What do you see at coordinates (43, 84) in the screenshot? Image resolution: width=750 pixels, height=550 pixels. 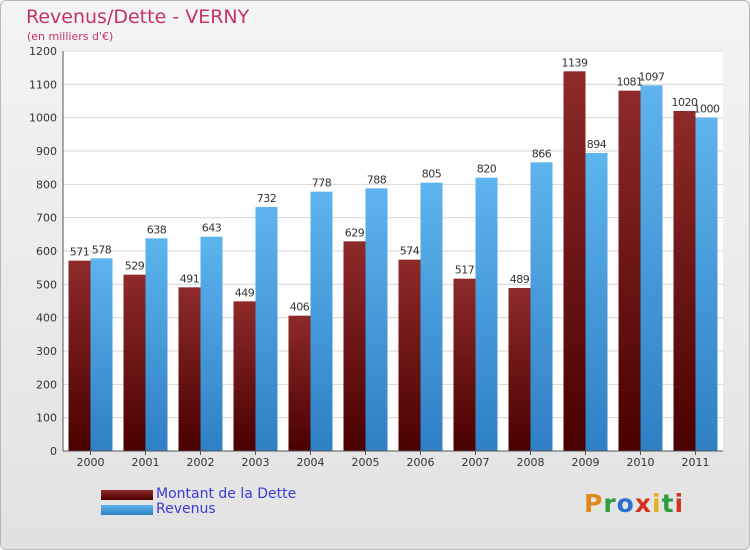 I see `y-tick-label: 1100` at bounding box center [43, 84].